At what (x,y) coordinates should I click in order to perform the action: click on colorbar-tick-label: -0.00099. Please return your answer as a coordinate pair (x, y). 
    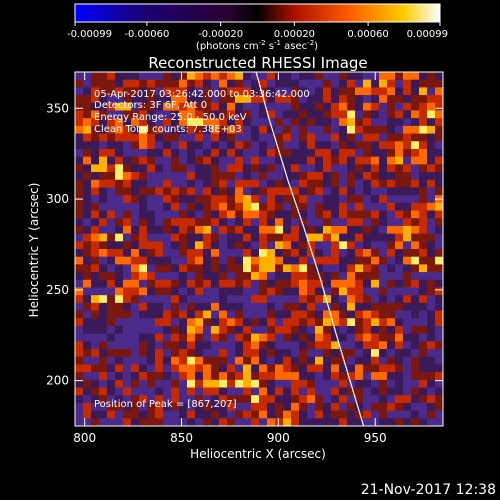
    Looking at the image, I should click on (89, 34).